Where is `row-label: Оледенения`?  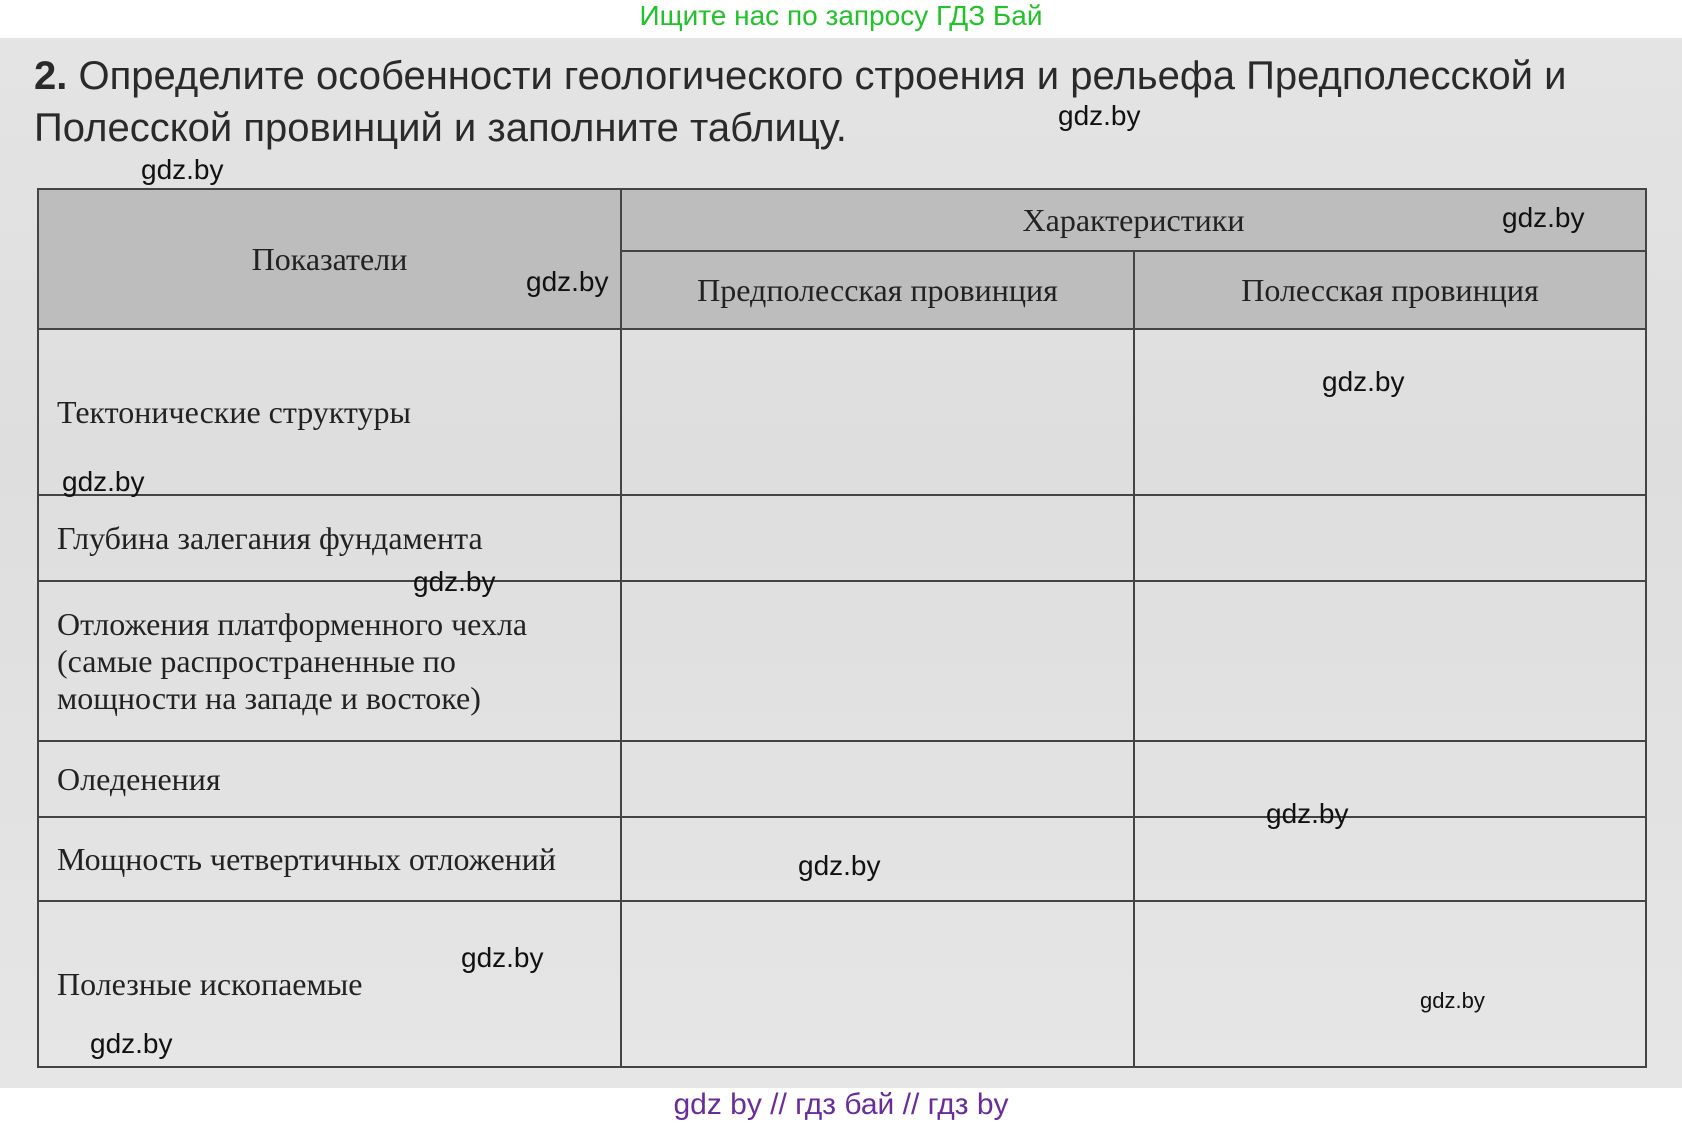
row-label: Оледенения is located at coordinates (329, 779).